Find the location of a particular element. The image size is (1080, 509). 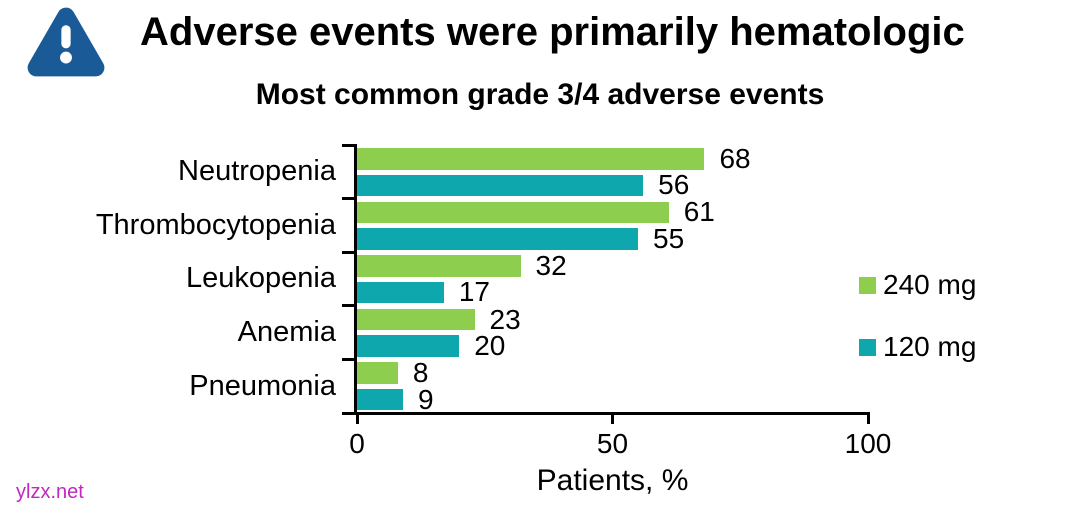

warning-exclamation-bar is located at coordinates (66, 37).